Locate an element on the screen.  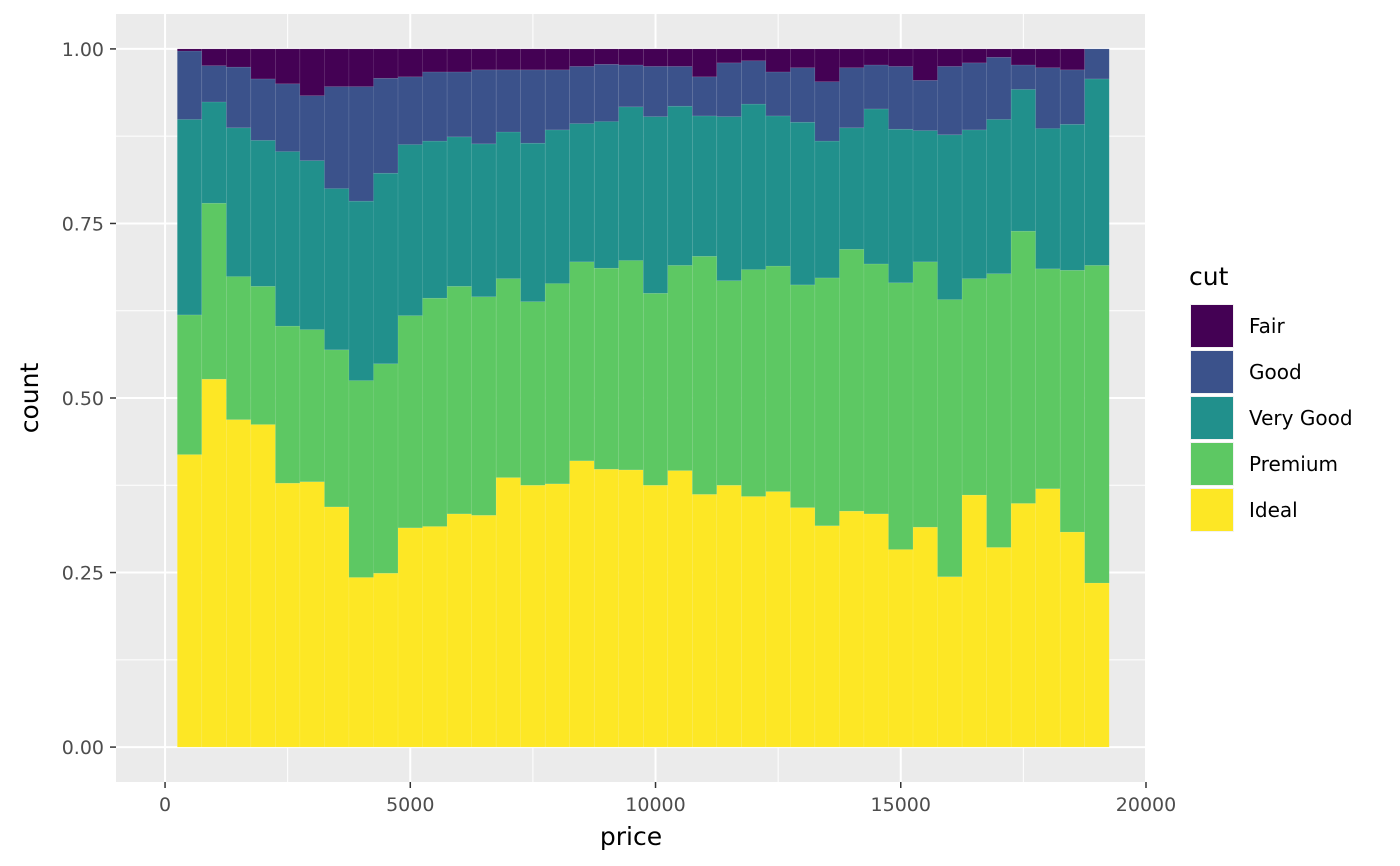
y-axis-ticks: 0.00 0.25 0.50 0.75 1.00 is located at coordinates (89, 399).